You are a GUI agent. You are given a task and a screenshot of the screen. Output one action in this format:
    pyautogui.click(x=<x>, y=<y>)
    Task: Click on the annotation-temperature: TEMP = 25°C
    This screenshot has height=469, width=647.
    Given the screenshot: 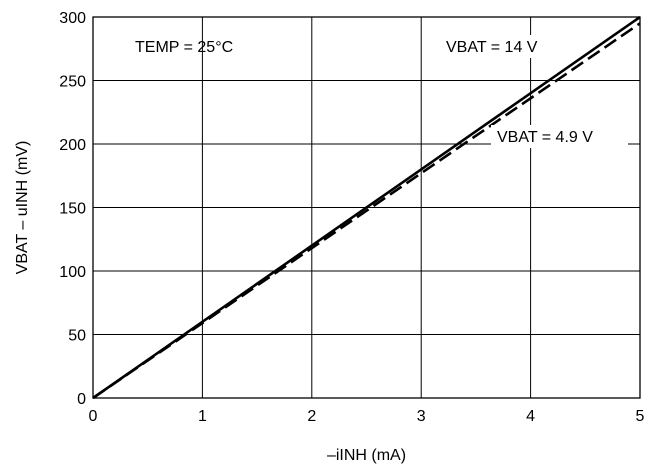 What is the action you would take?
    pyautogui.click(x=184, y=47)
    